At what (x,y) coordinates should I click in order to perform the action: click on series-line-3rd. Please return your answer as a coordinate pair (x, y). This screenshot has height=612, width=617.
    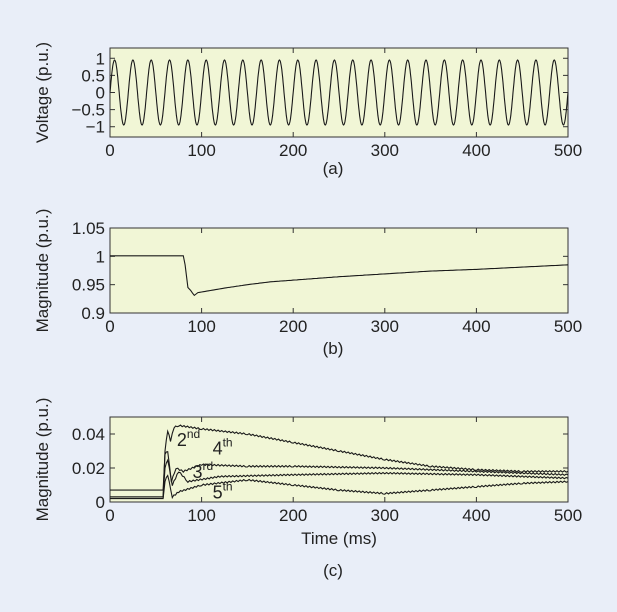
    Looking at the image, I should click on (339, 478).